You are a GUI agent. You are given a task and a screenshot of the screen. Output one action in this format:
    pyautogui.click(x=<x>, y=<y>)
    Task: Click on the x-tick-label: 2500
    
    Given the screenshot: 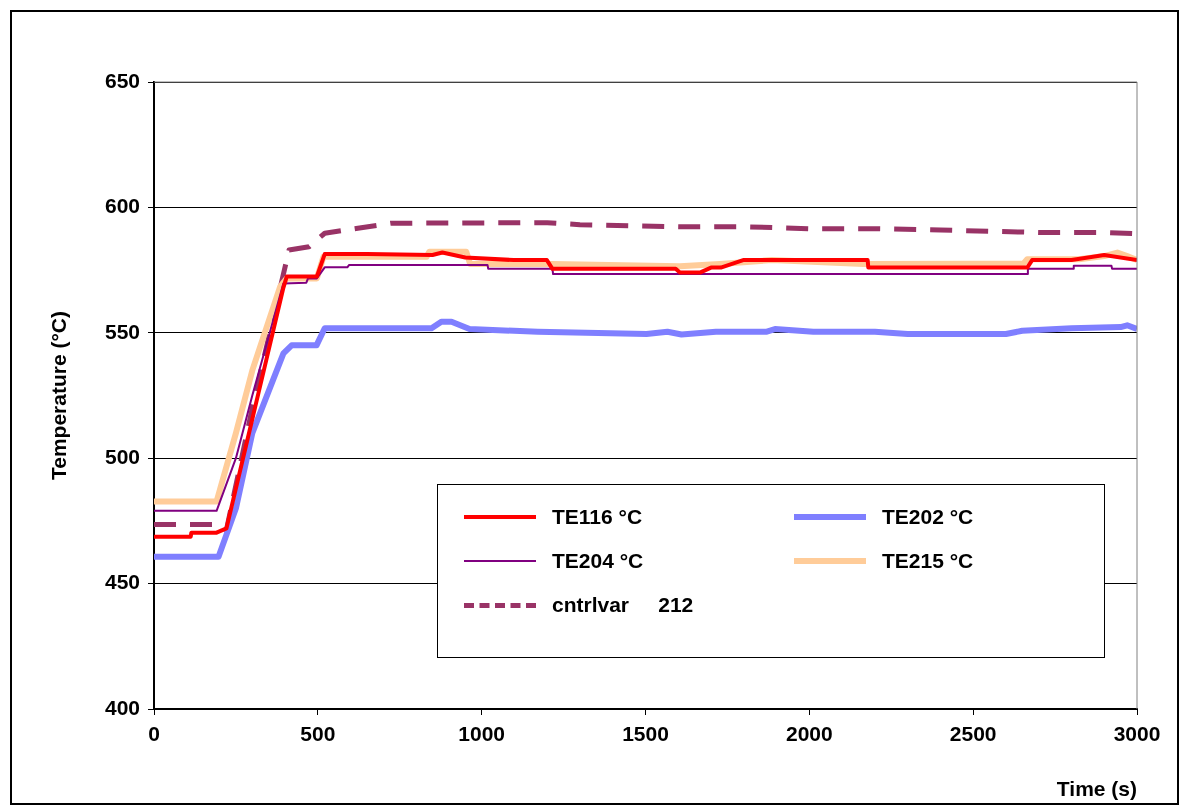 What is the action you would take?
    pyautogui.click(x=973, y=734)
    